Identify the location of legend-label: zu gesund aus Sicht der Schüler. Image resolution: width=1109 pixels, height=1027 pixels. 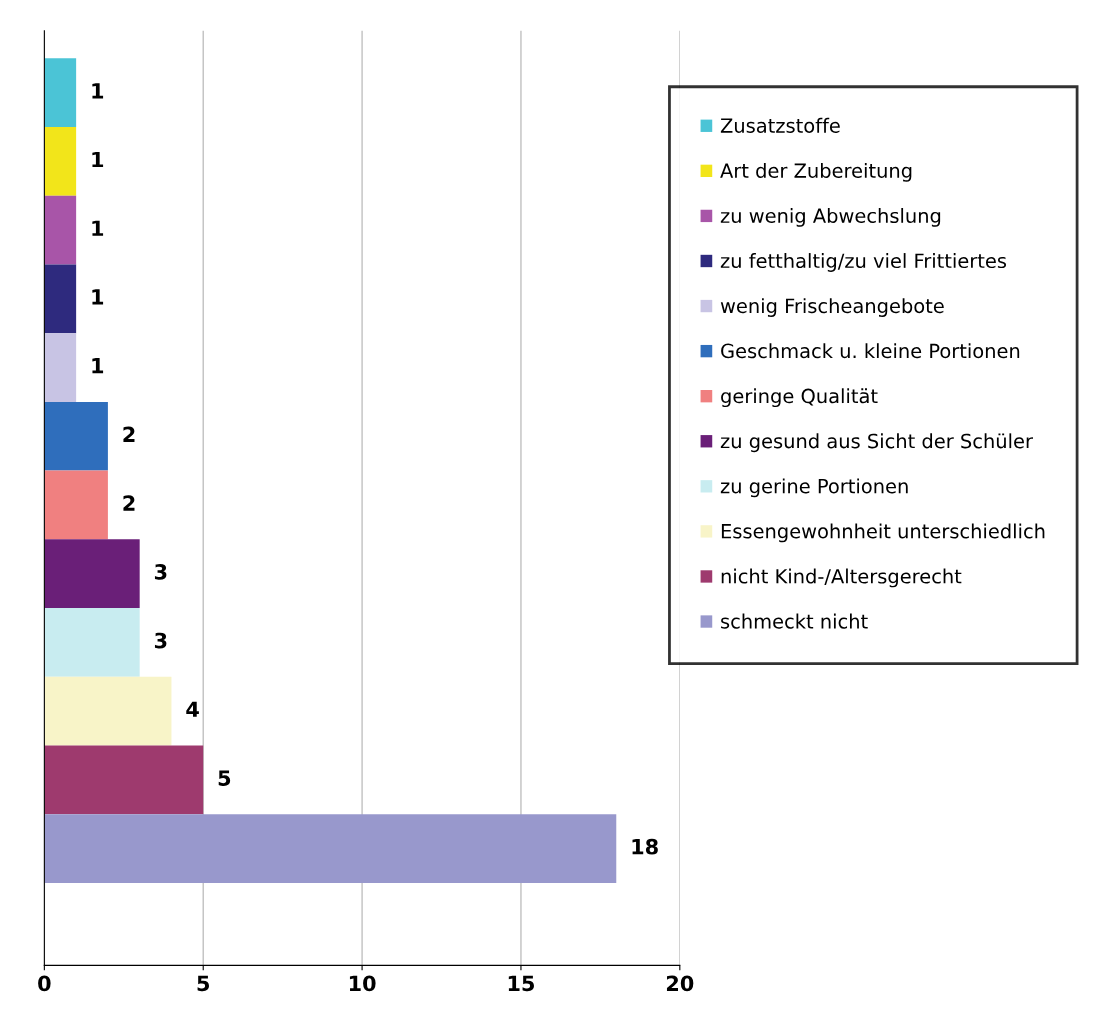
(876, 443).